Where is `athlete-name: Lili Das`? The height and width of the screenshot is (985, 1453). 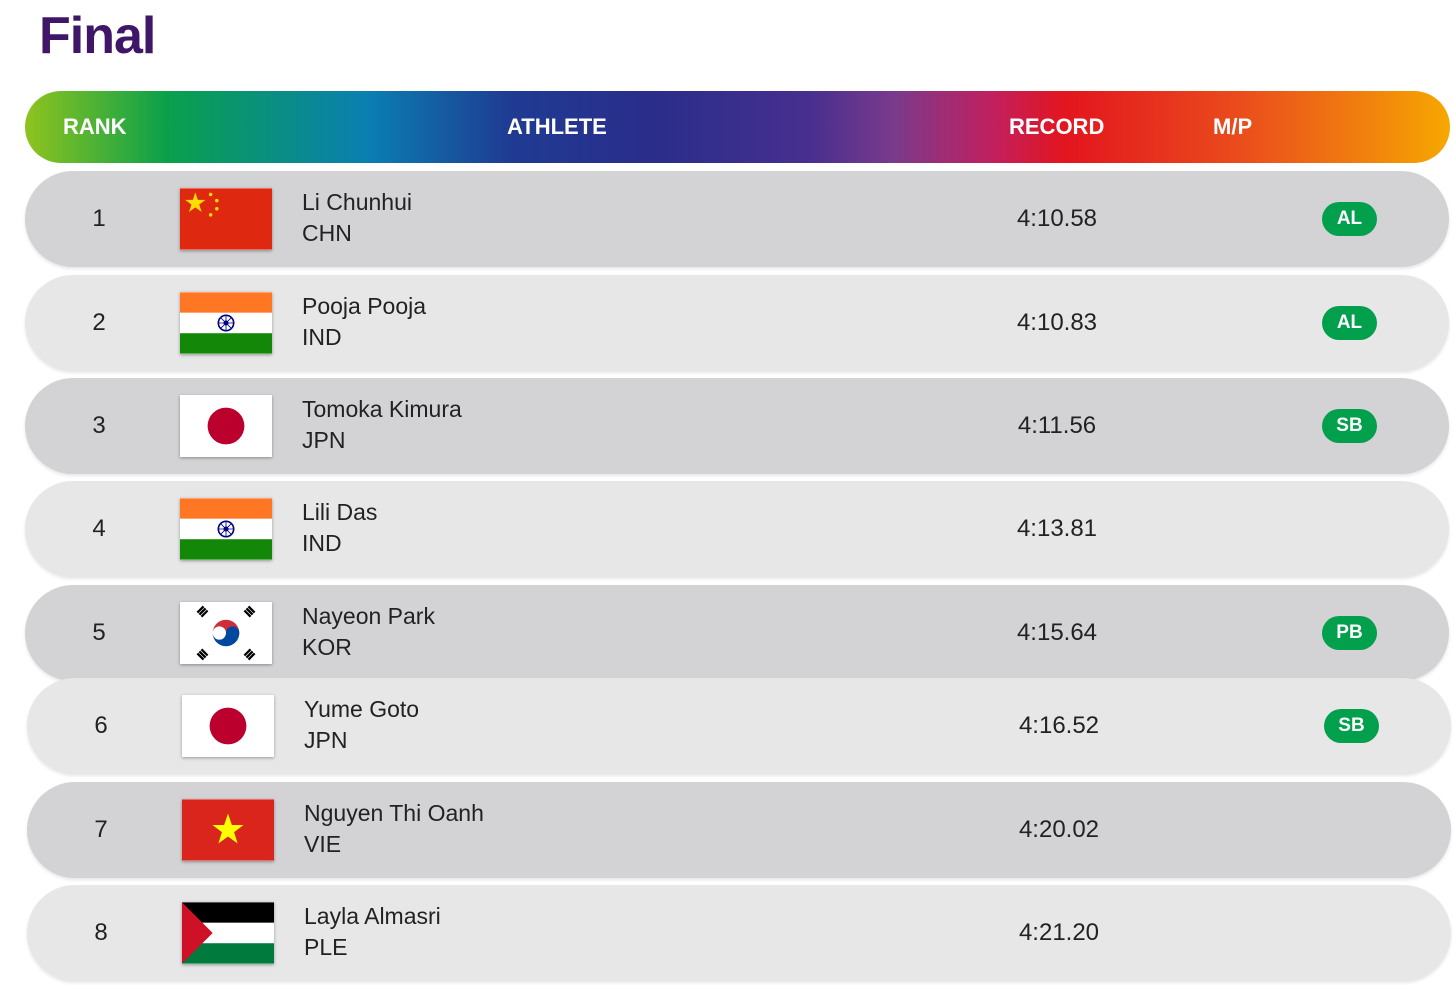 athlete-name: Lili Das is located at coordinates (340, 512).